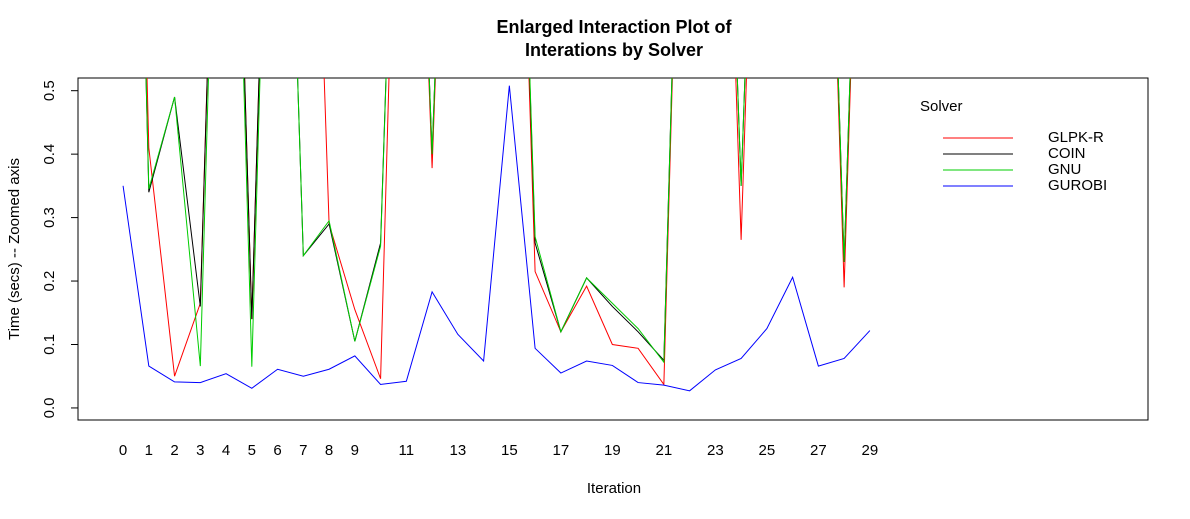 The height and width of the screenshot is (519, 1190). Describe the element at coordinates (407, 450) in the screenshot. I see `x-tick-label: 11` at that location.